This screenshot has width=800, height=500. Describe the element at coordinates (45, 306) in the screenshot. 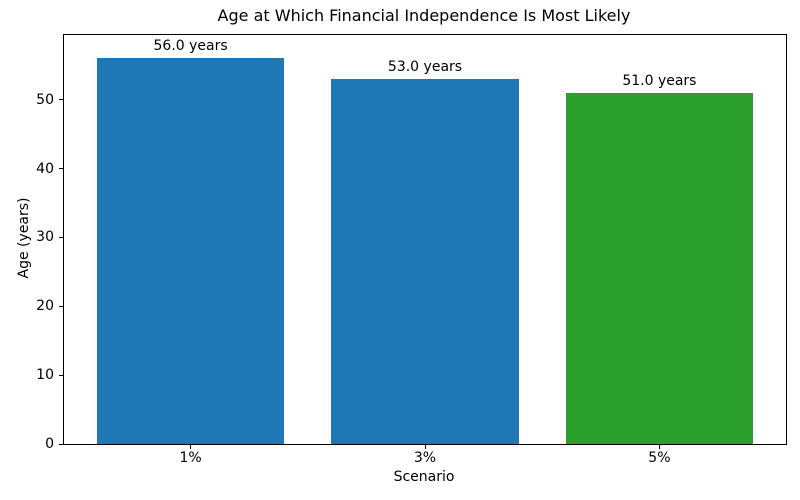

I see `y-tick-label: 20` at that location.